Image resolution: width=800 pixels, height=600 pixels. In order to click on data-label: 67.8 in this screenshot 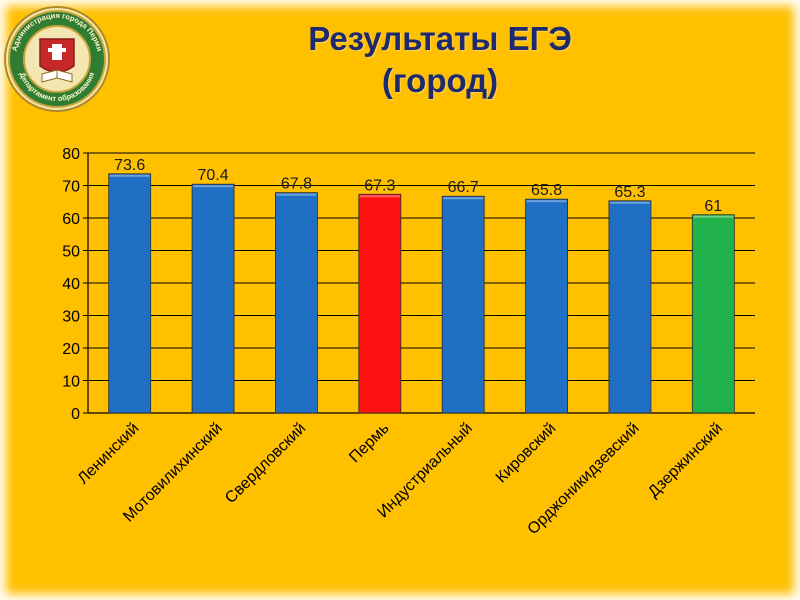, I will do `click(296, 184)`.